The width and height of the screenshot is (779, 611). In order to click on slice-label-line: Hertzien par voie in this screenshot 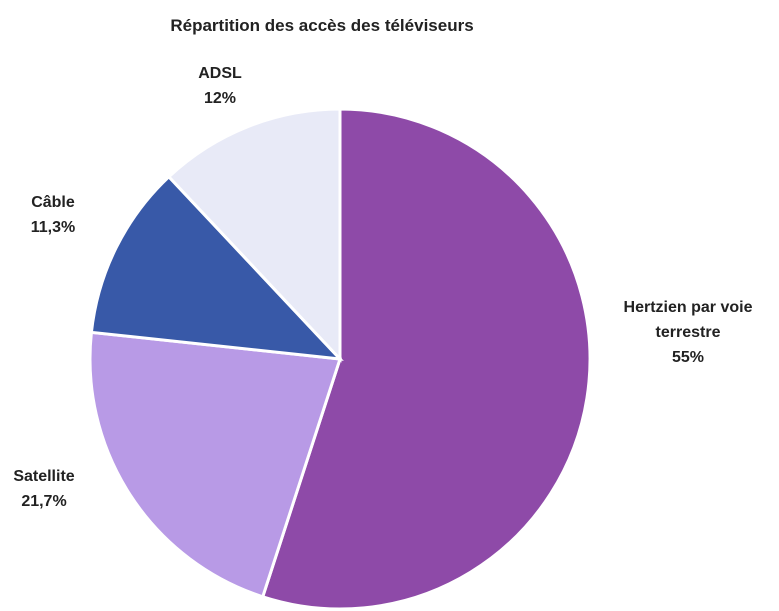, I will do `click(688, 307)`.